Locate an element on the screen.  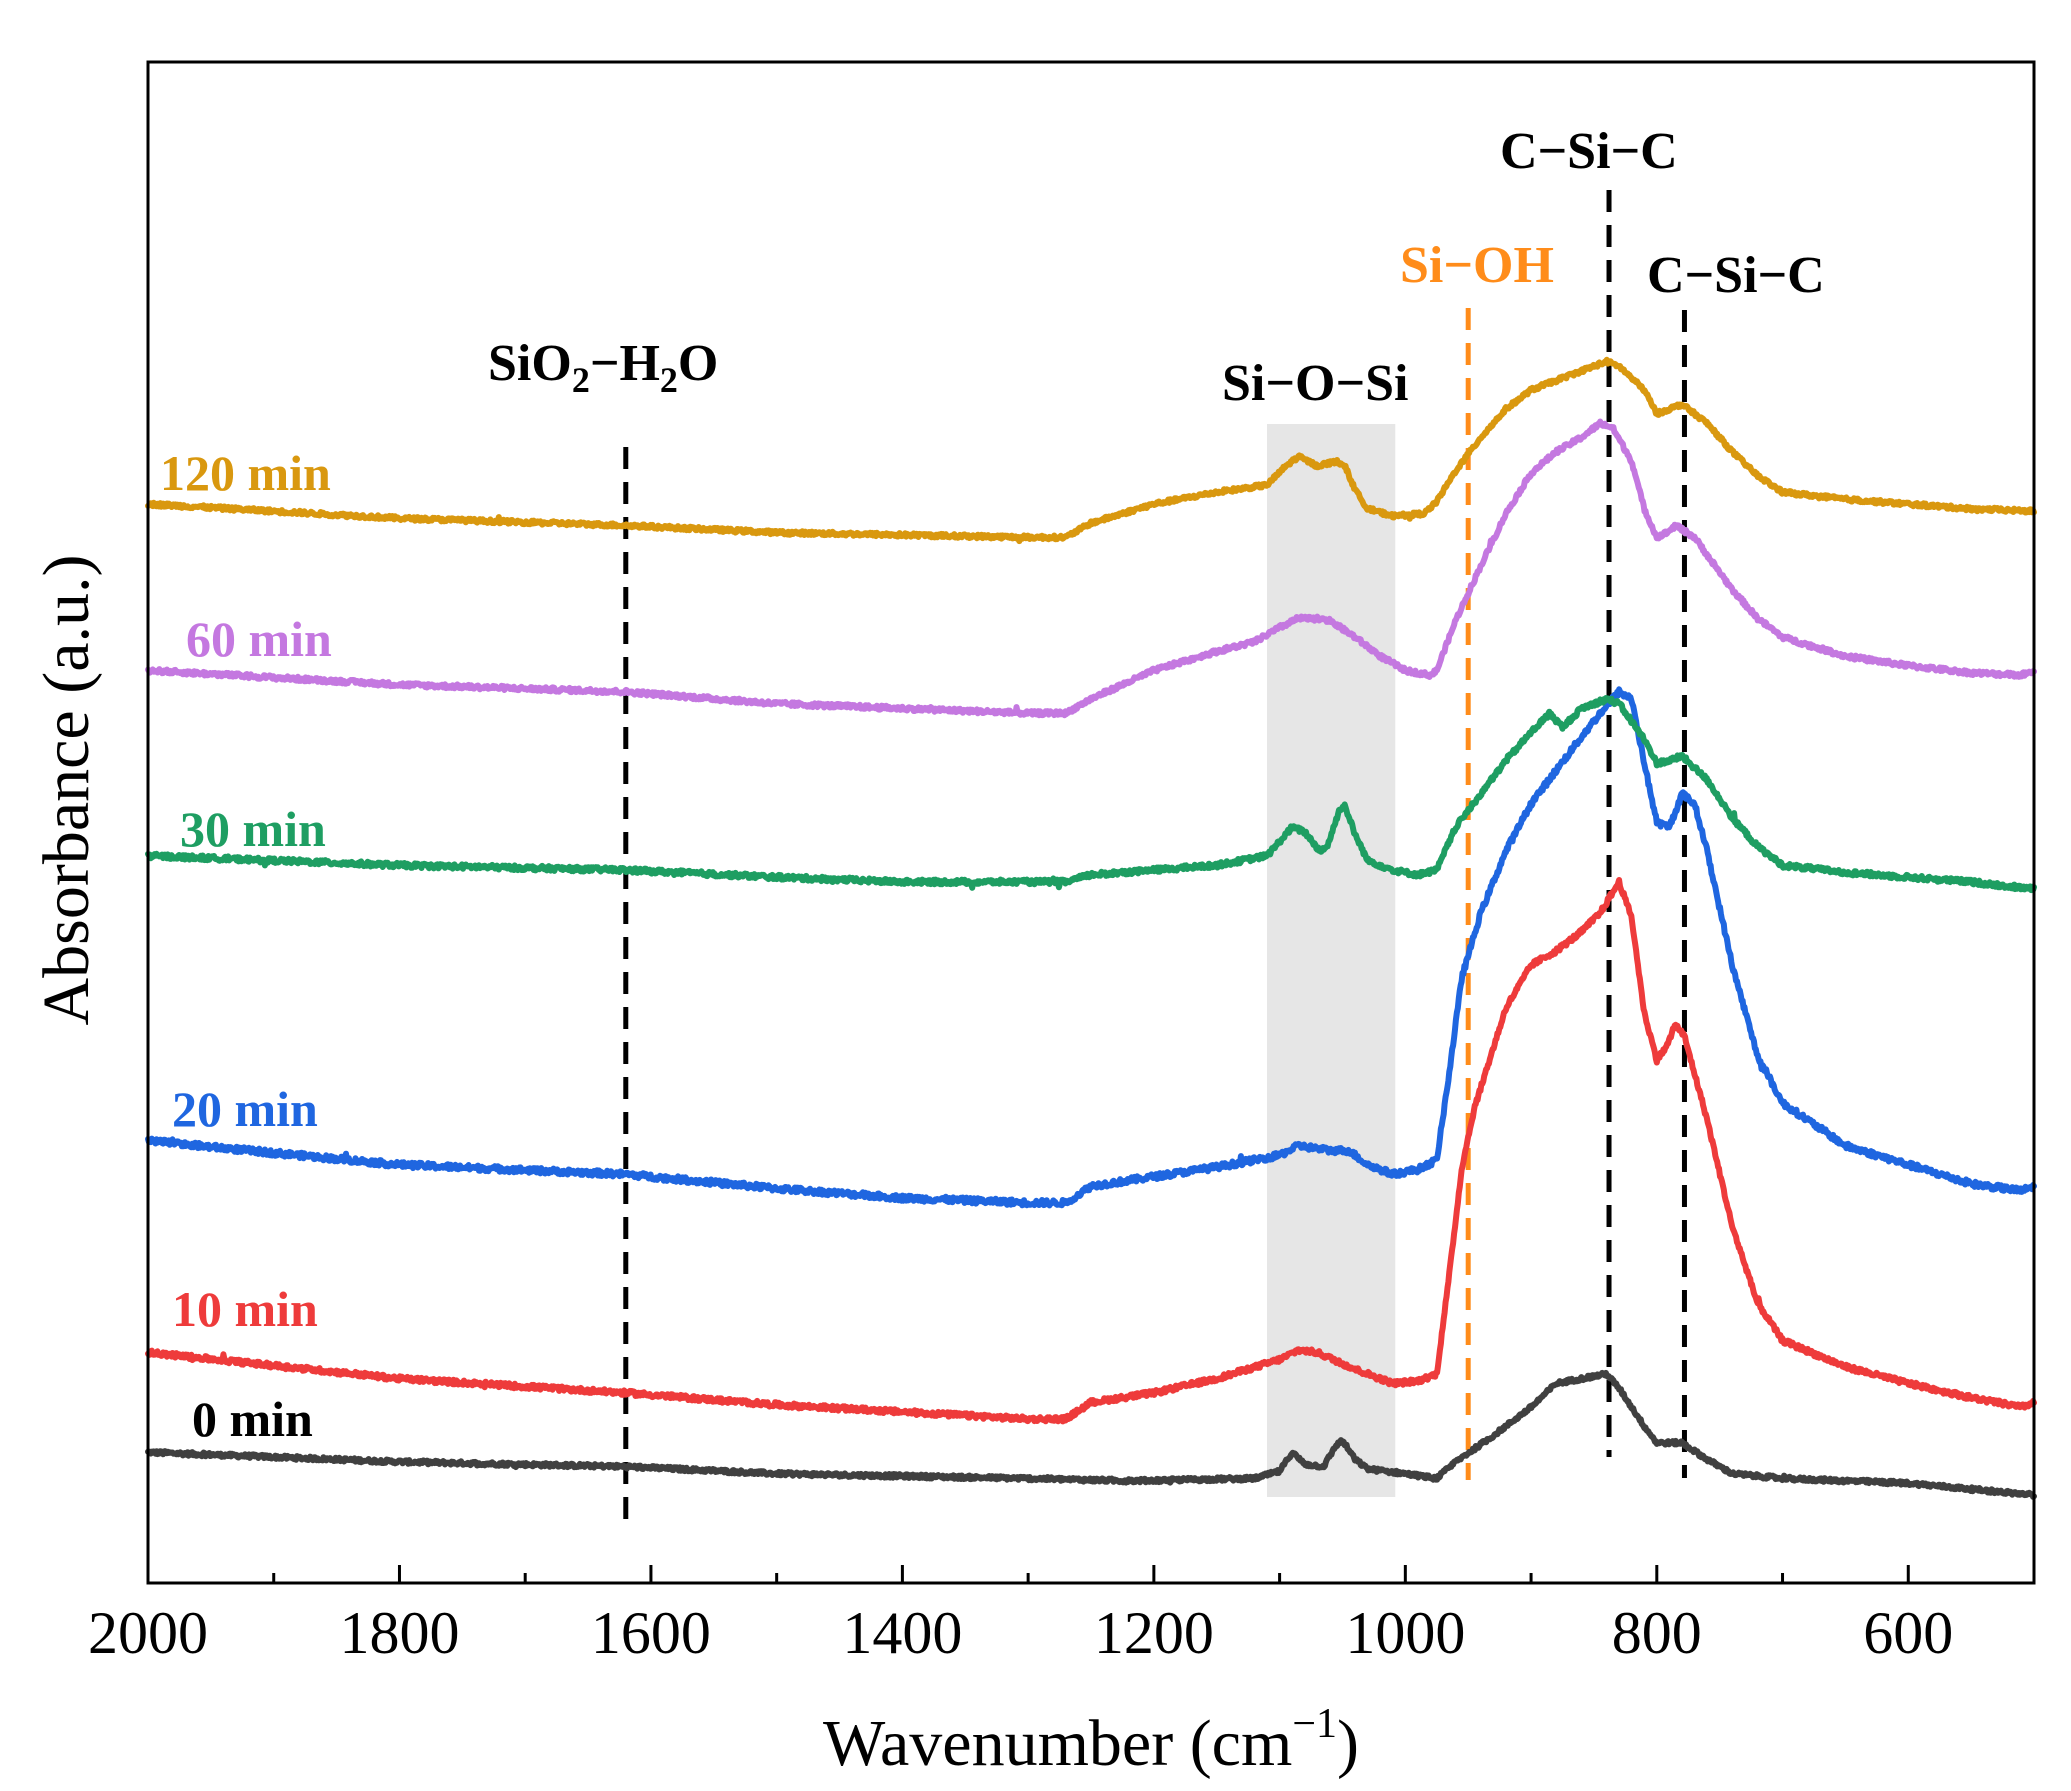
spectrum-line-30-min is located at coordinates (1091, 794).